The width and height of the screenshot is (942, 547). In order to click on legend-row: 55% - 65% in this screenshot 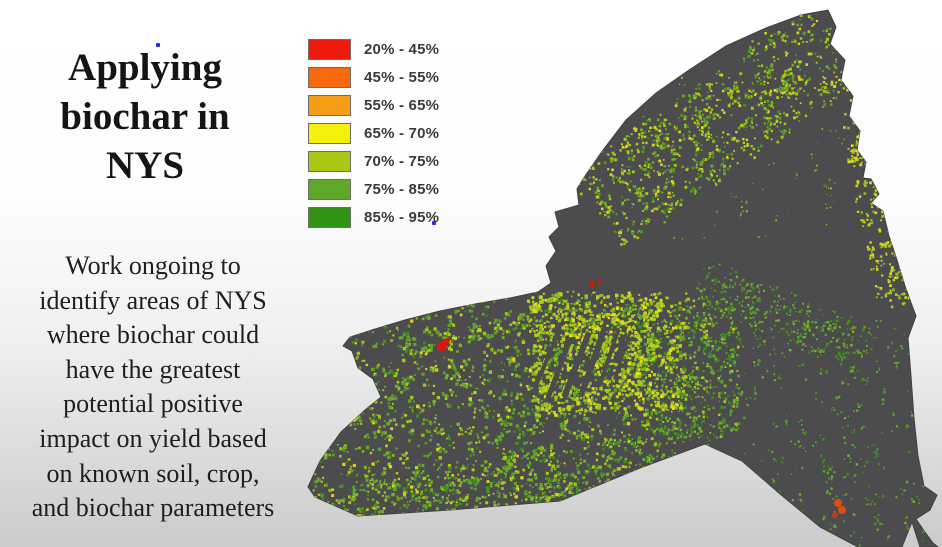, I will do `click(373, 105)`.